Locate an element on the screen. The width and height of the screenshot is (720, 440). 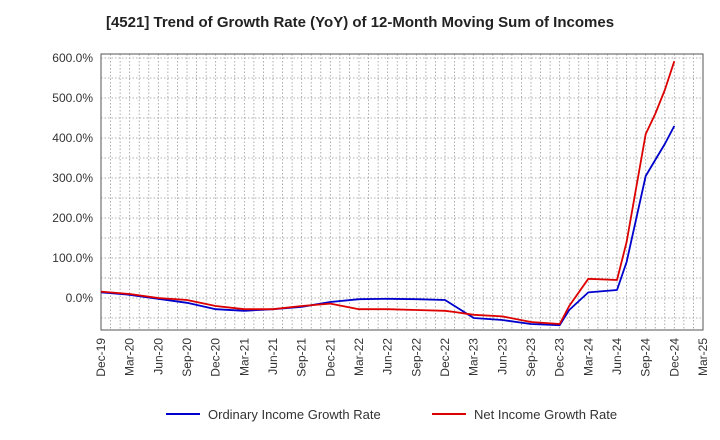
x-tick-label: Mar-21 is located at coordinates (244, 357).